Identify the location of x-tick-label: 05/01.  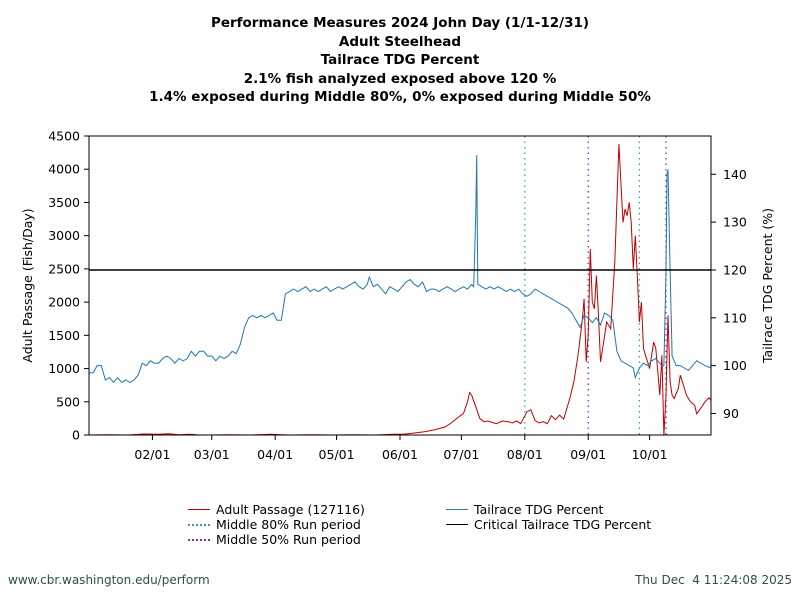
(337, 454).